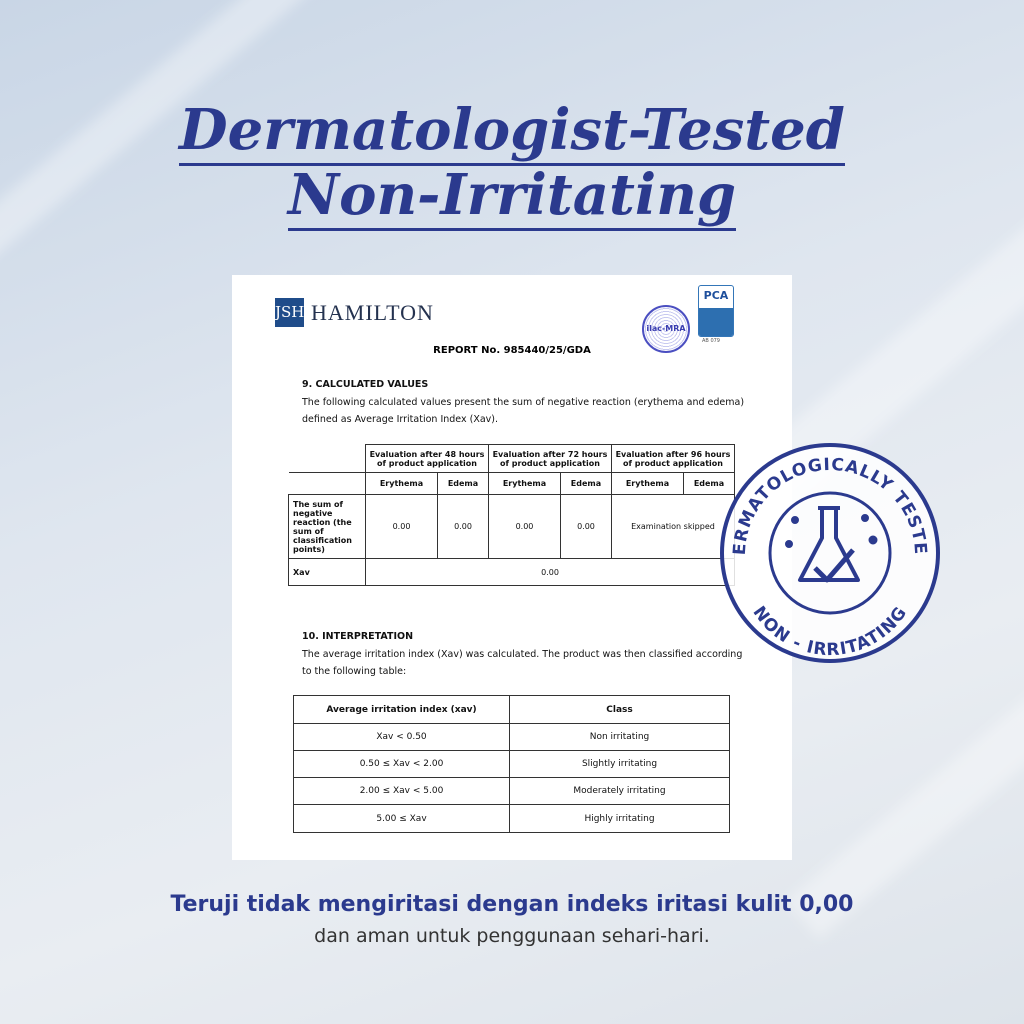  Describe the element at coordinates (716, 311) in the screenshot. I see `pca-accreditation-badge: PCA` at that location.